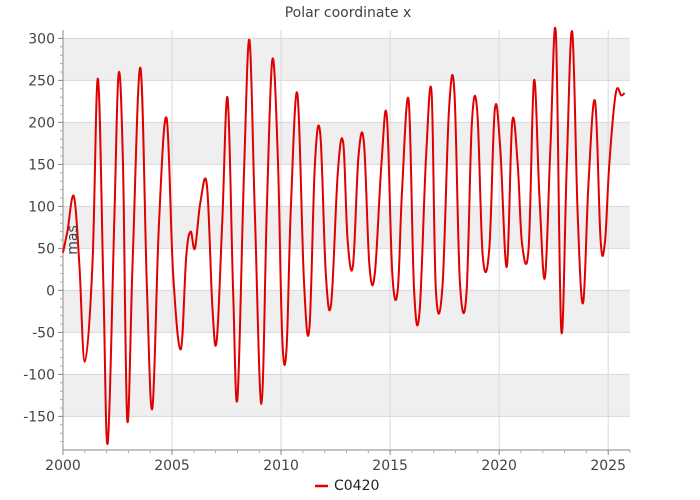  I want to click on x-tick-label-2000: 2000, so click(63, 466).